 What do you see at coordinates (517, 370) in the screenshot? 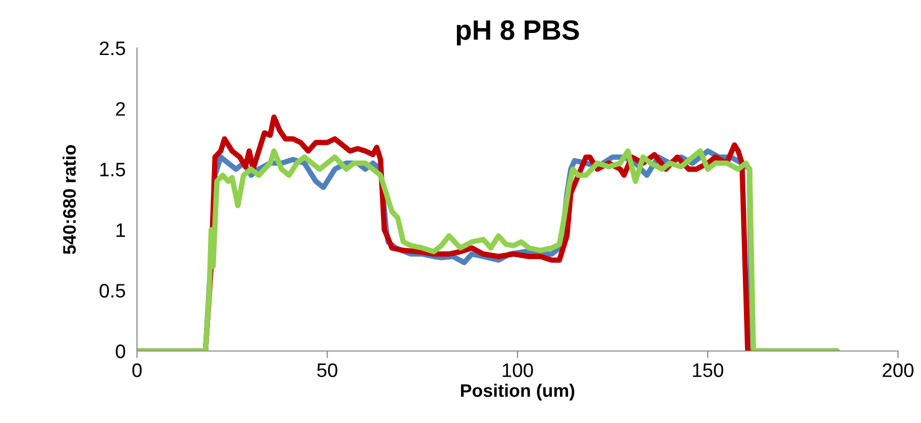
I see `x-tick-label: 100` at bounding box center [517, 370].